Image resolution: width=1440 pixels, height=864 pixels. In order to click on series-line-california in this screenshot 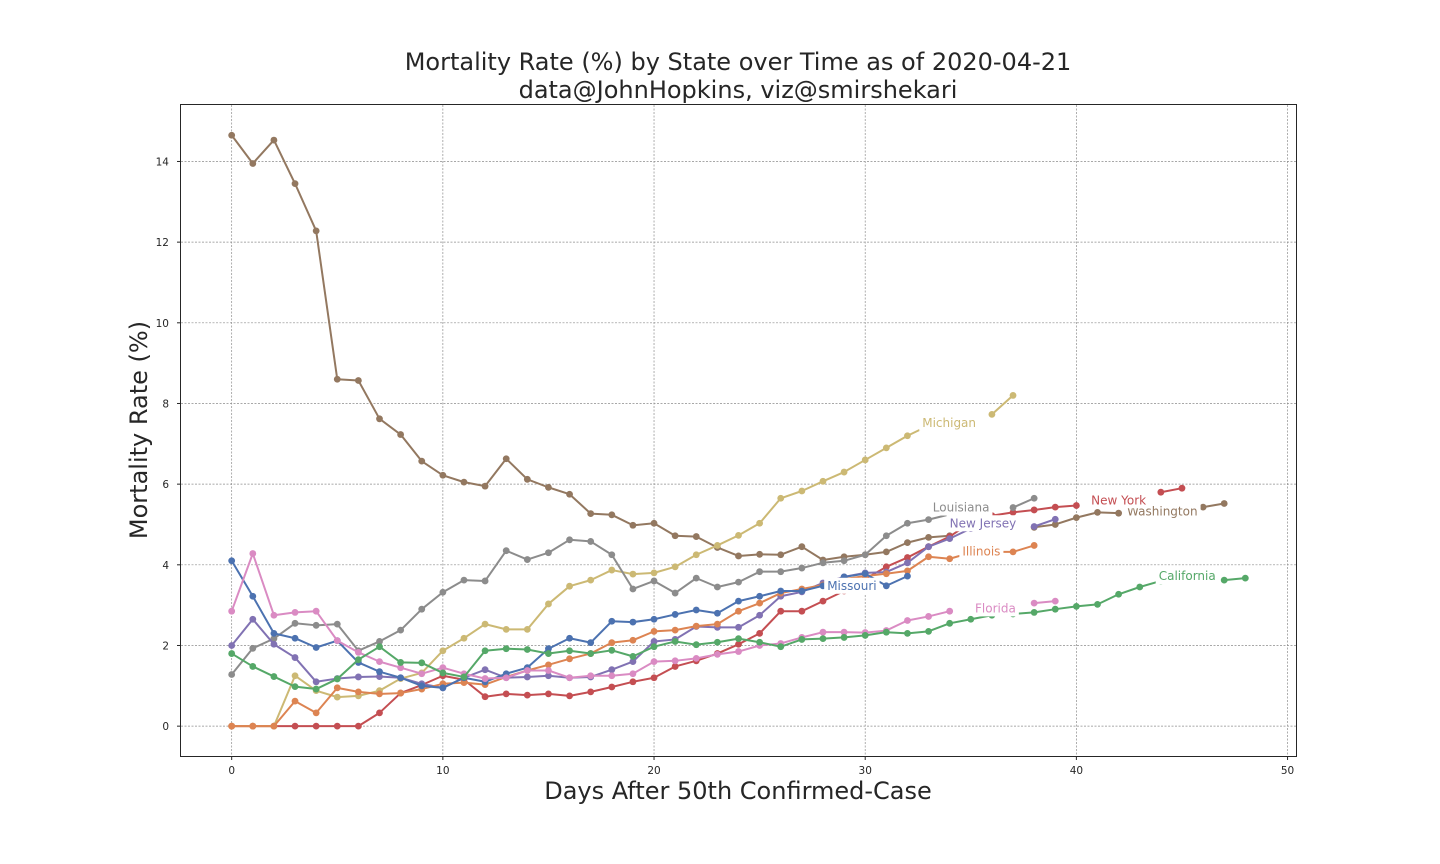, I will do `click(1235, 579)`.